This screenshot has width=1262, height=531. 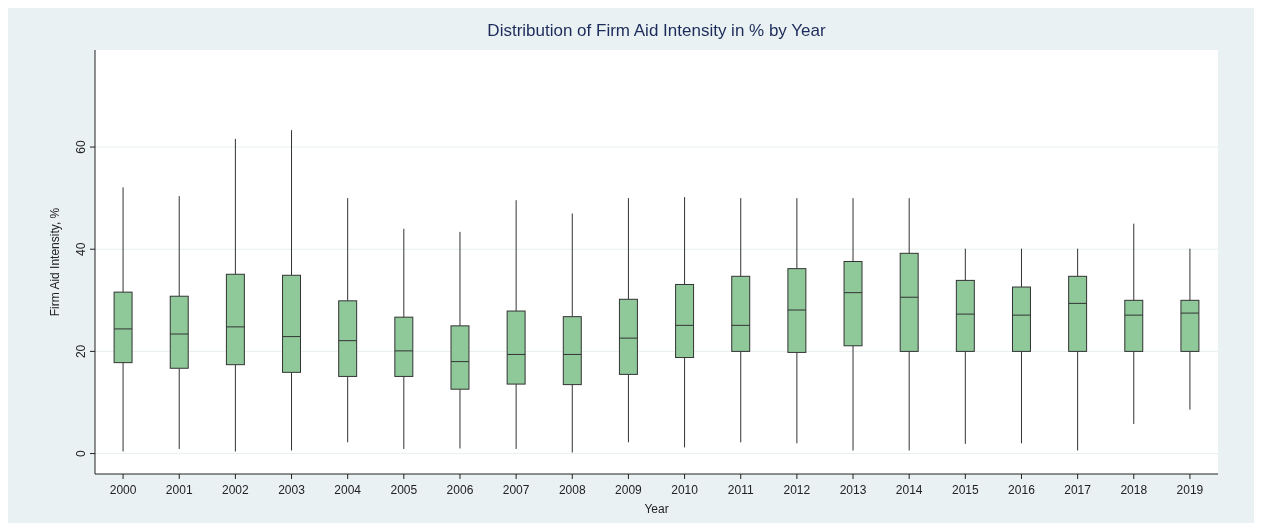 I want to click on x-tick-label: 2006, so click(x=460, y=490).